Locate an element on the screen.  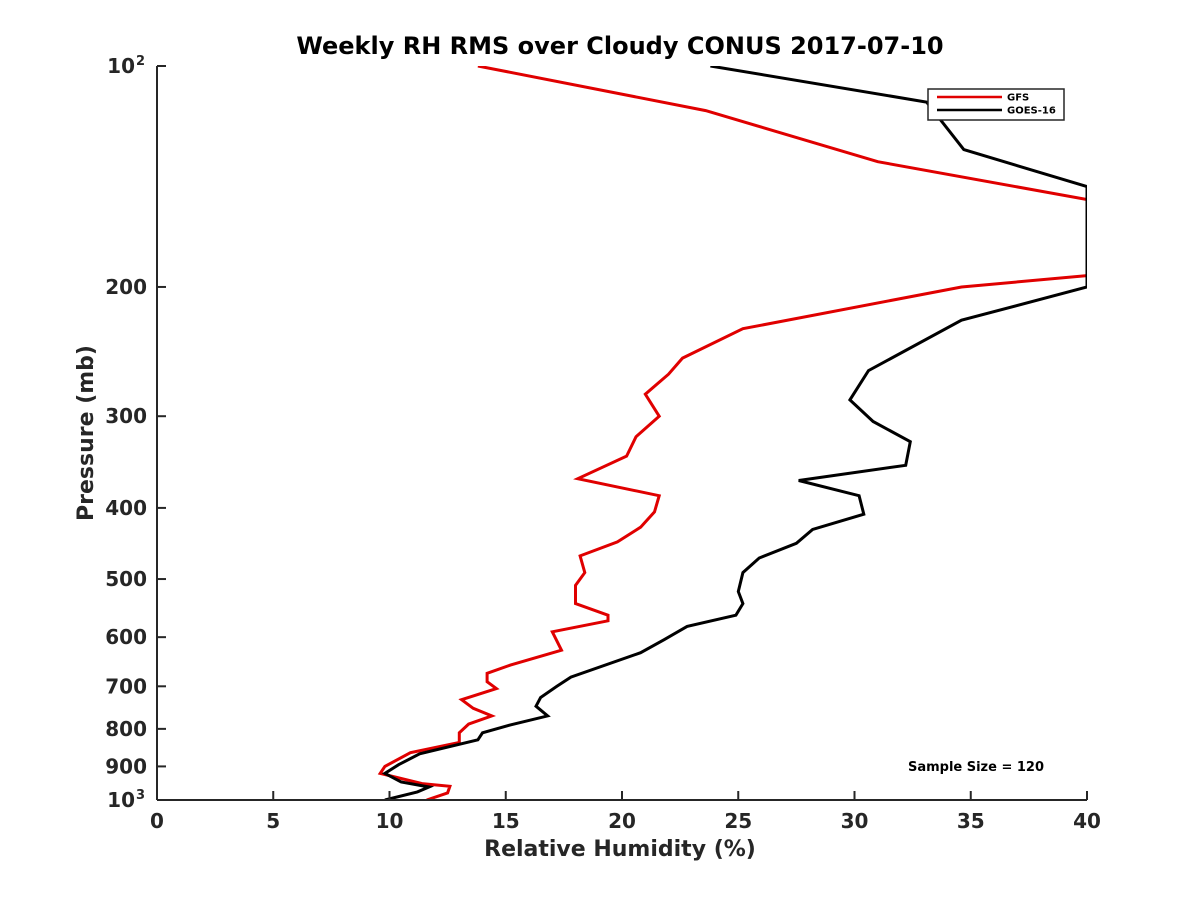
legend-label: GOES-16 is located at coordinates (1031, 111).